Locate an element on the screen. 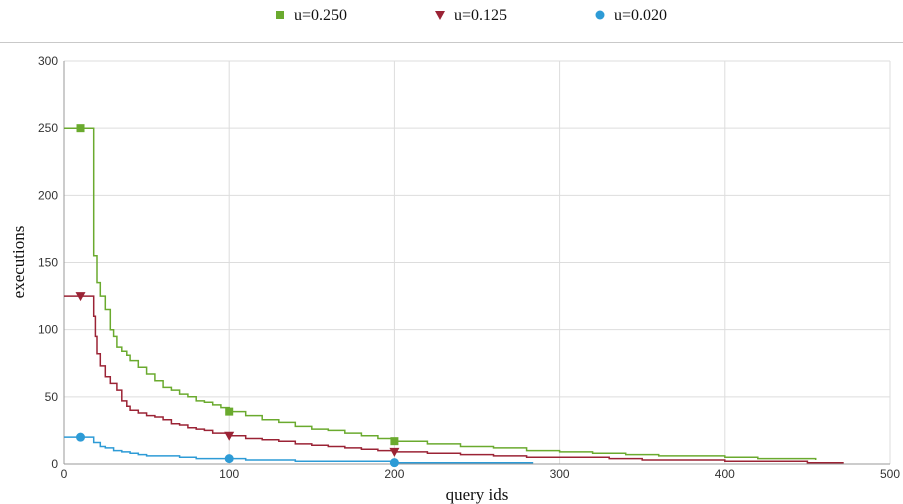 This screenshot has width=903, height=504. x-axis-title: query ids is located at coordinates (477, 494).